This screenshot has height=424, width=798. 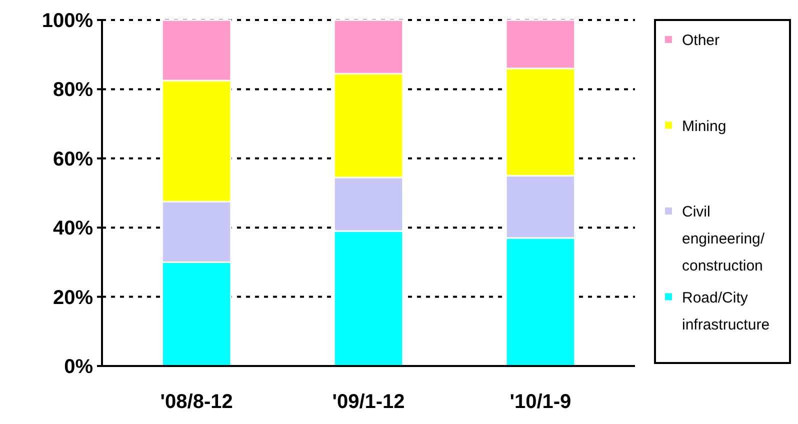 I want to click on y-tick-label: 100%, so click(x=68, y=21).